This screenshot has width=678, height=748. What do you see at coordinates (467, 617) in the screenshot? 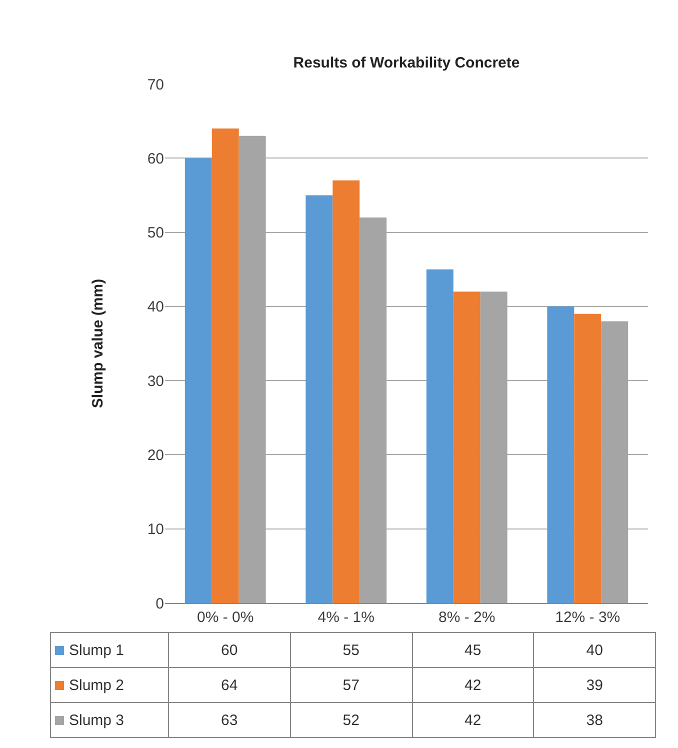
I see `x-tick-label: 8% - 2%` at bounding box center [467, 617].